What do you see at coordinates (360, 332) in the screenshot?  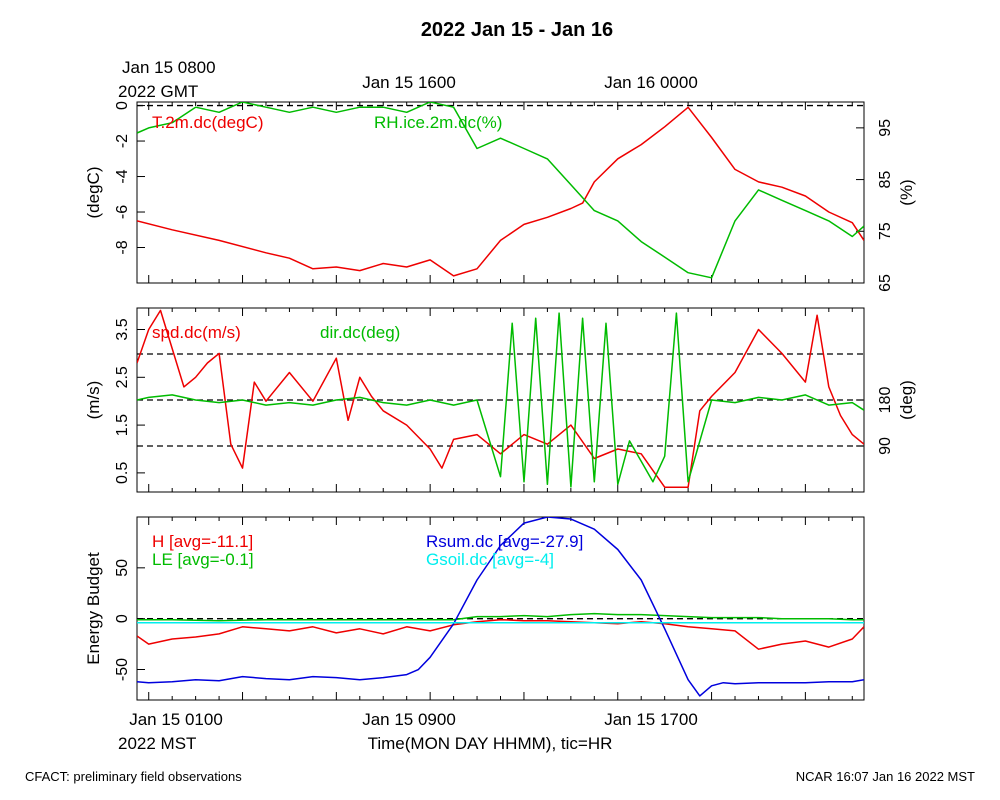 I see `wind-legend-dir-dc-deg: dir.dc(deg)` at bounding box center [360, 332].